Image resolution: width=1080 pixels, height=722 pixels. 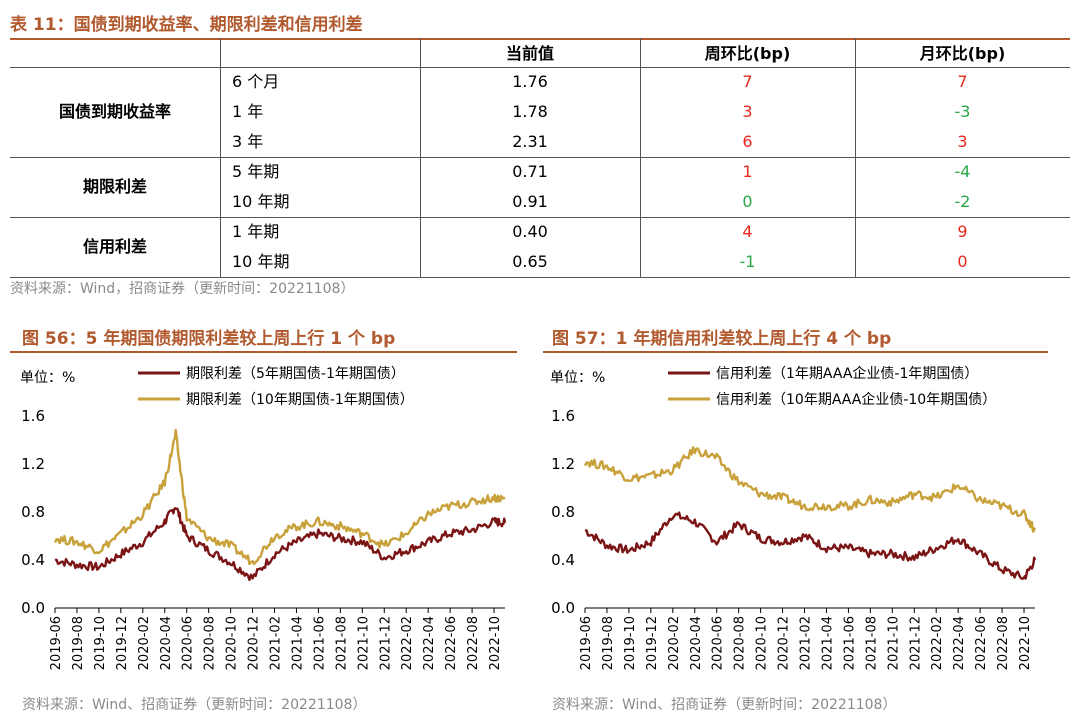 What do you see at coordinates (232, 643) in the screenshot?
I see `x-tick-label: 2020-10` at bounding box center [232, 643].